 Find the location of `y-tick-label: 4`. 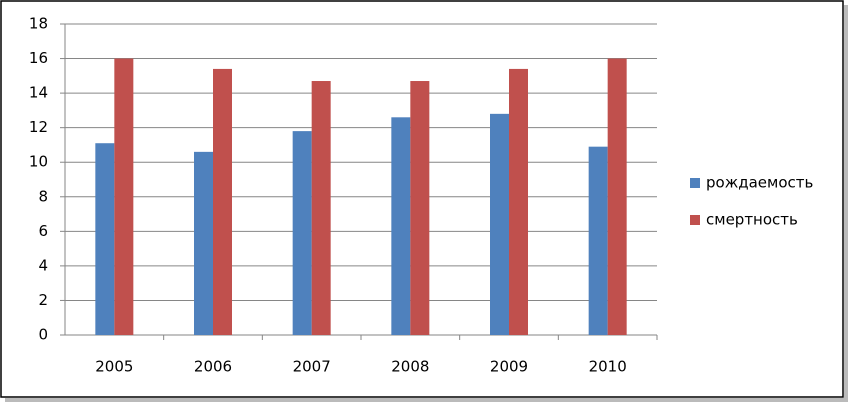

y-tick-label: 4 is located at coordinates (43, 265).